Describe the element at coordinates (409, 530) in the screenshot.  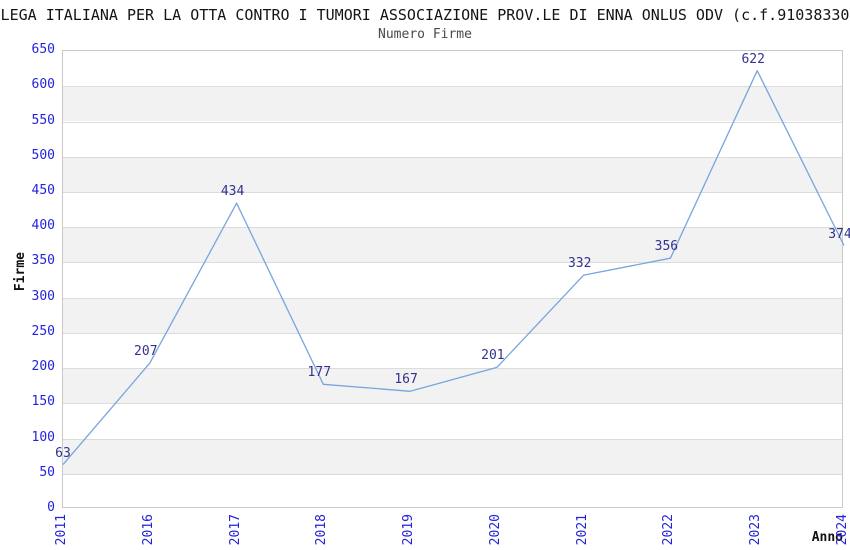
I see `x-tick-label: 2019` at that location.